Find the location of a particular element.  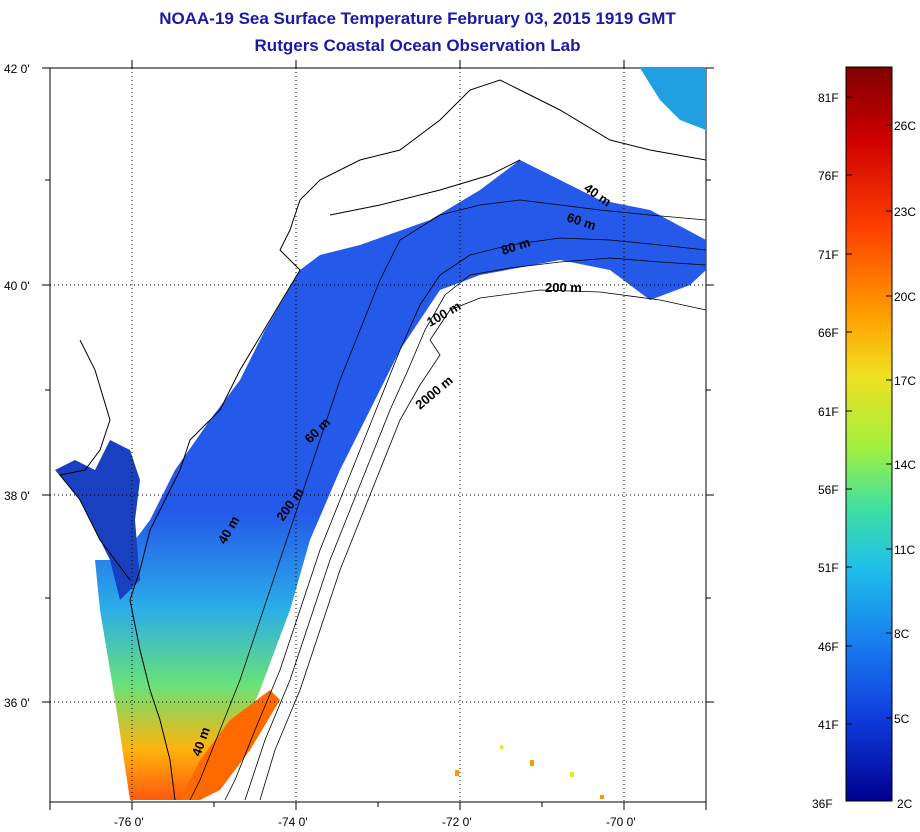

colorbar-c-label: 14C is located at coordinates (905, 465).